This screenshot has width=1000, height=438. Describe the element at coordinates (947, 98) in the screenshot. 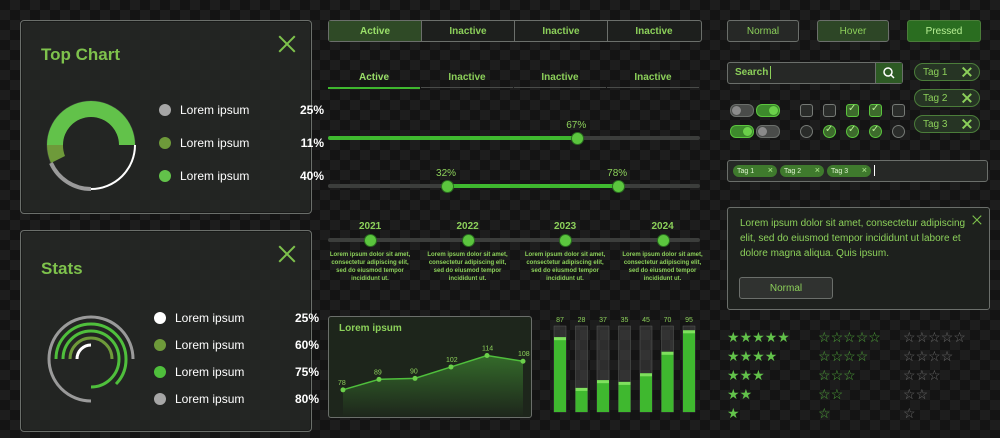

I see `tag-chip: Tag 2` at that location.